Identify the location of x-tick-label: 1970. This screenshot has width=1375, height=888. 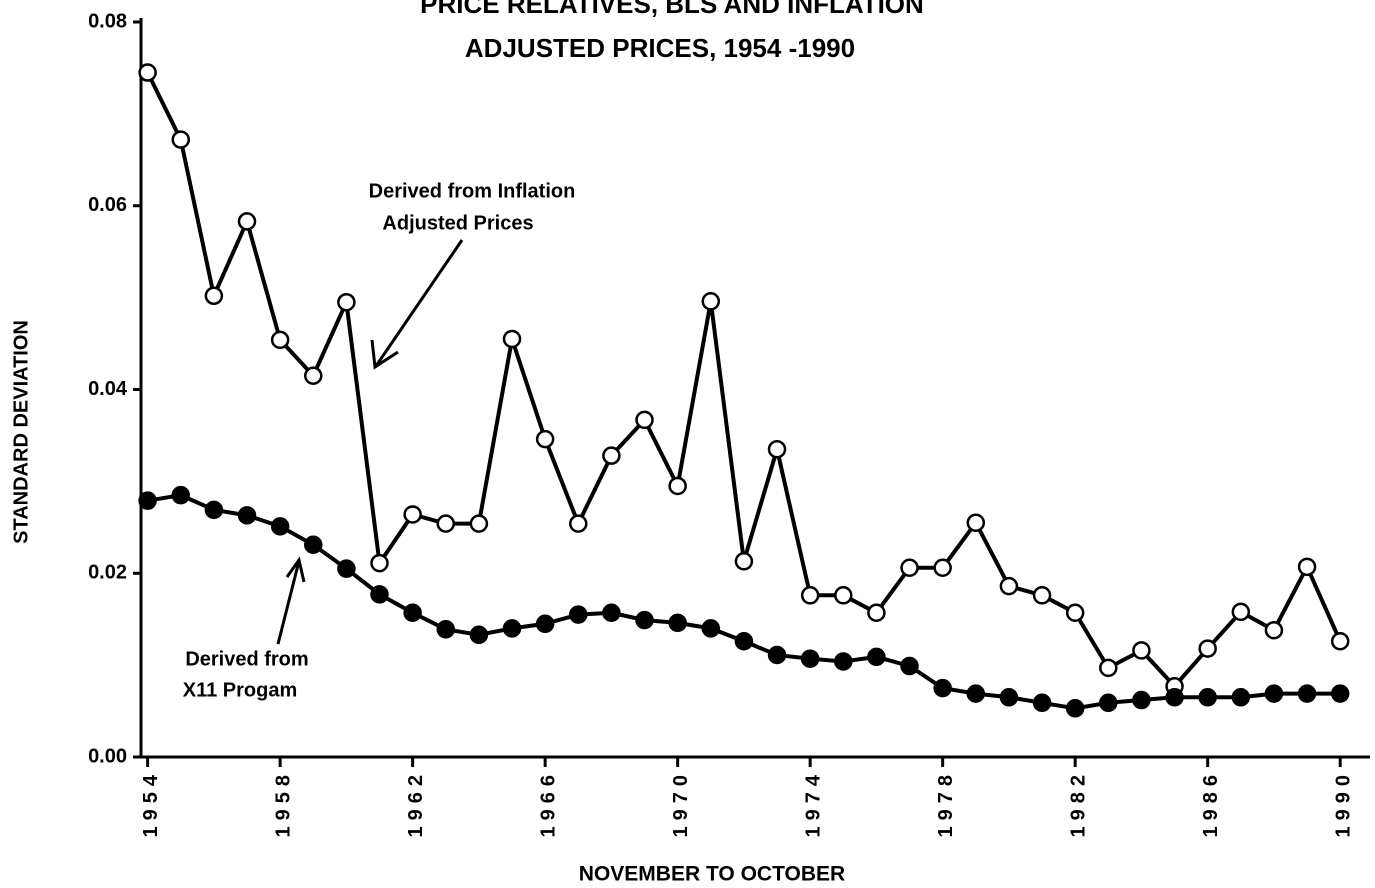
(681, 803).